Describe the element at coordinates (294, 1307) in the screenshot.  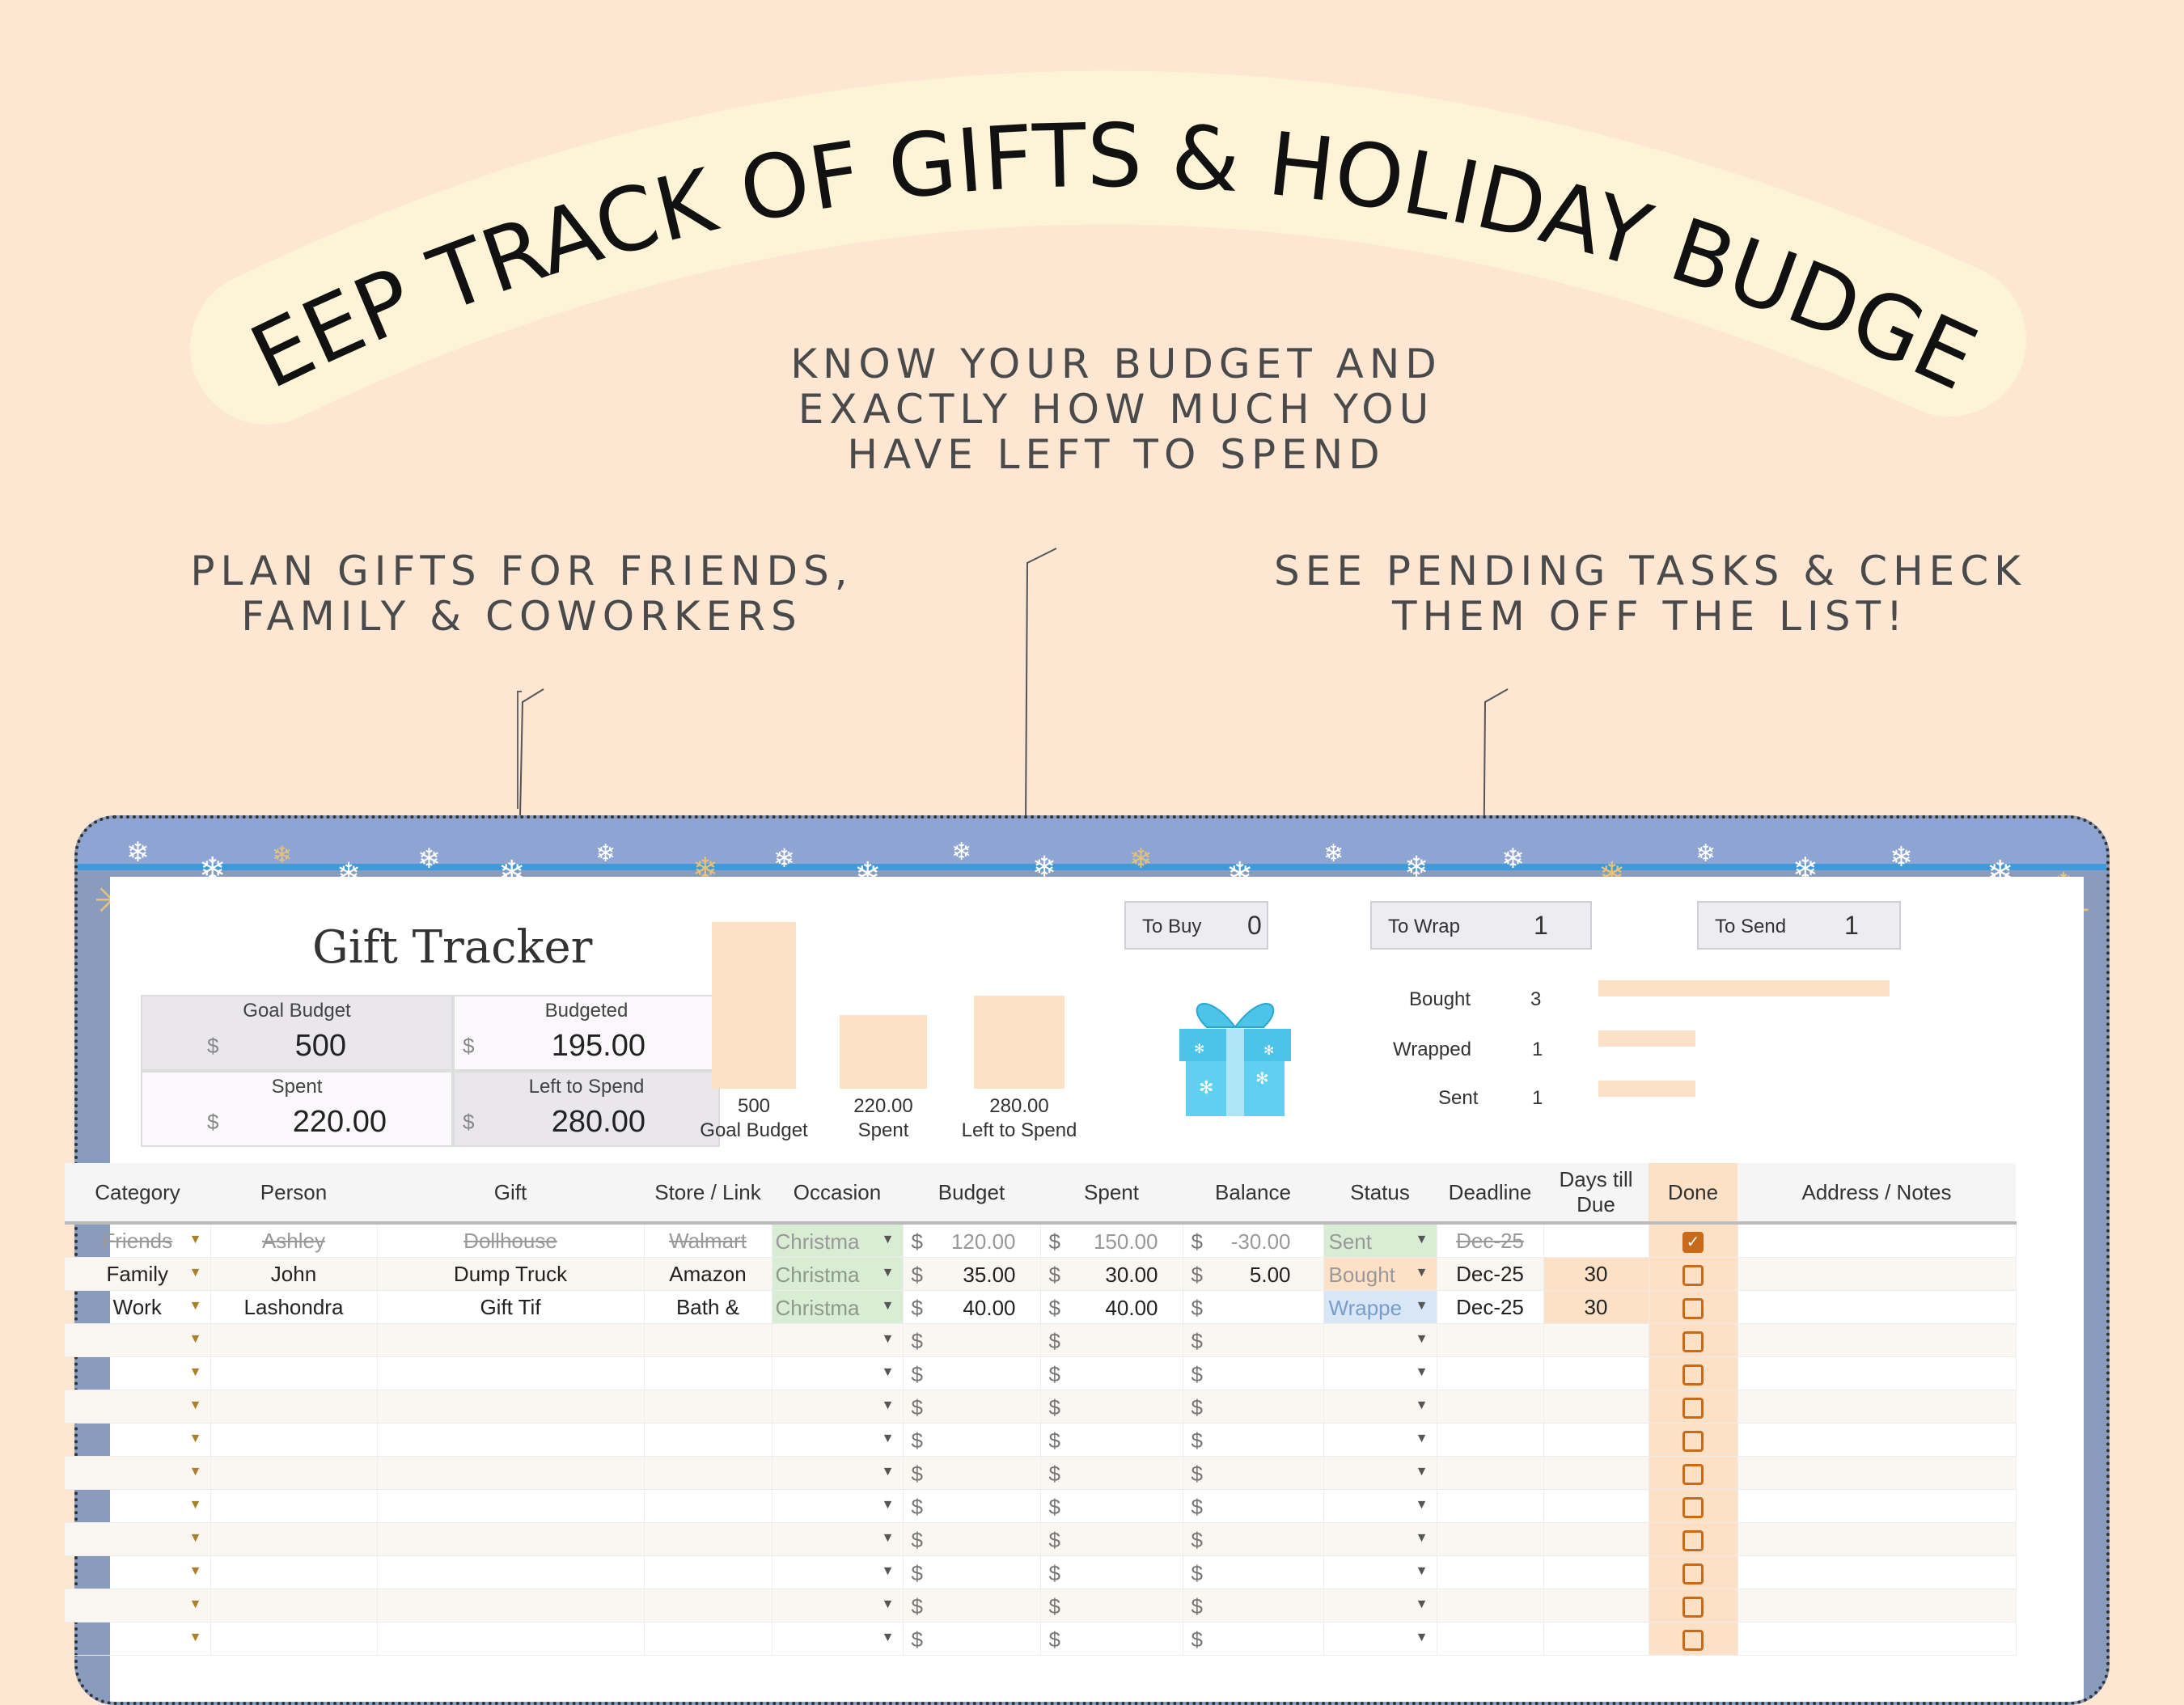
I see `person-cell: Lashondra` at that location.